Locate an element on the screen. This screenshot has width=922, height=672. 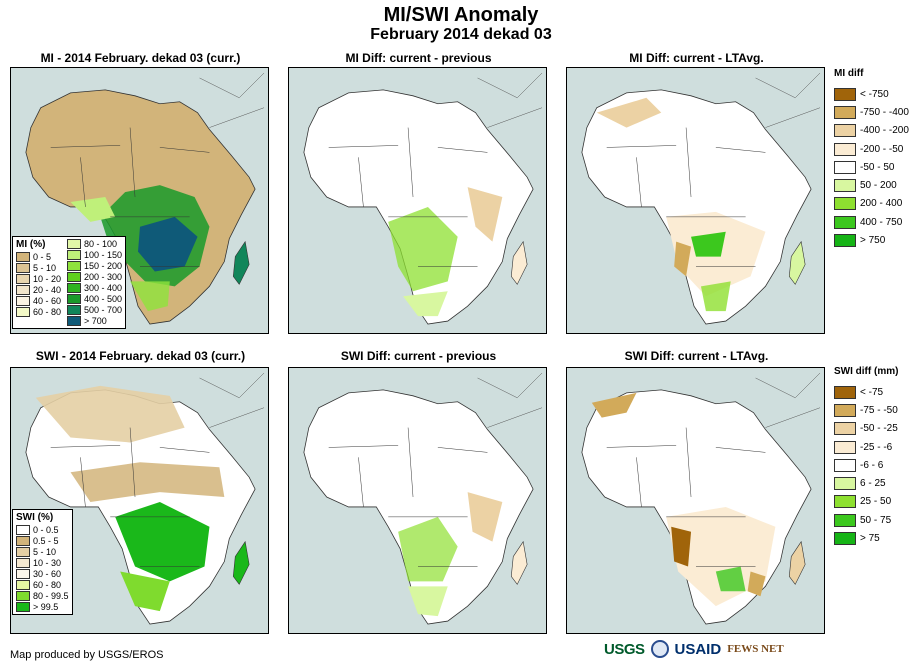
legend-label: 25 - 50 is located at coordinates (876, 502).